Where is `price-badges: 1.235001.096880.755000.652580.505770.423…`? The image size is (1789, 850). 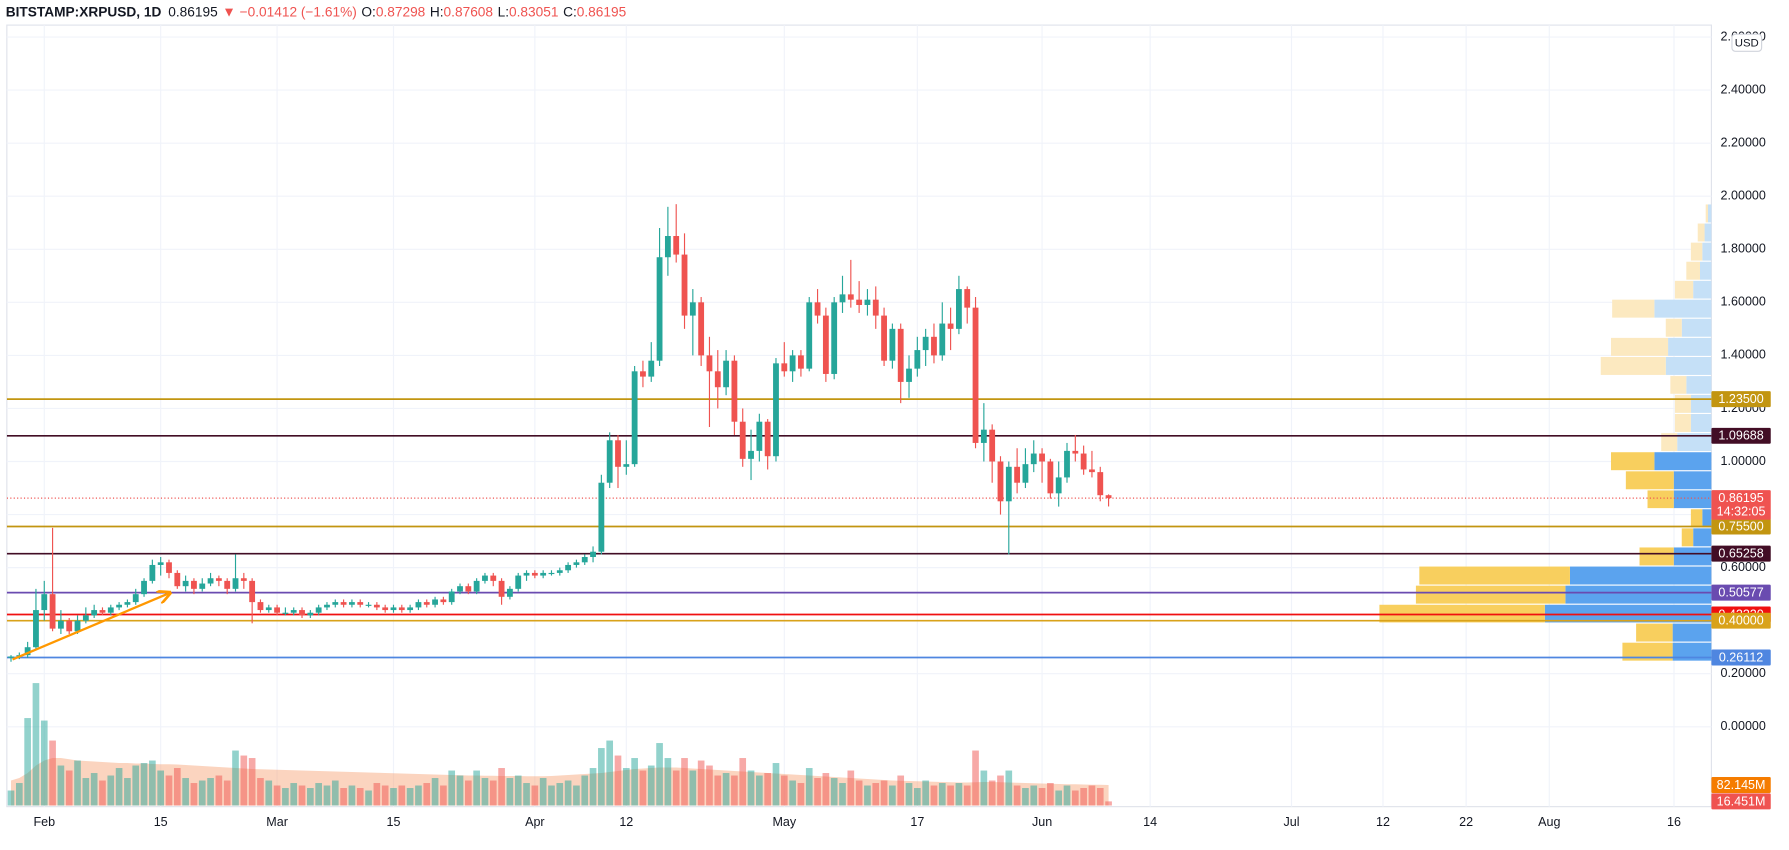
price-badges: 1.235001.096880.755000.652580.505770.423… is located at coordinates (1741, 600).